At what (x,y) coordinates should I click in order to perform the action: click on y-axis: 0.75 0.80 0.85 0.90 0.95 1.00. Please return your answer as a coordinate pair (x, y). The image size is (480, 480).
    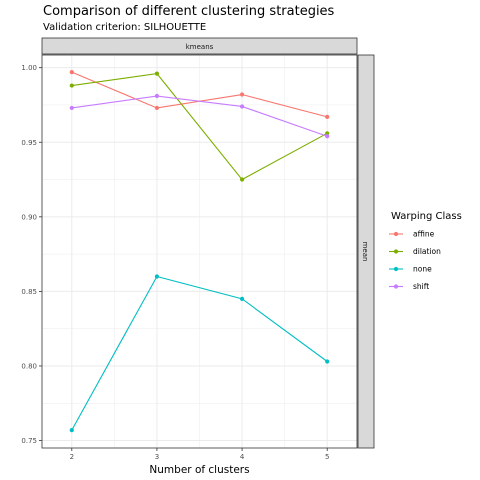
    Looking at the image, I should click on (31, 254).